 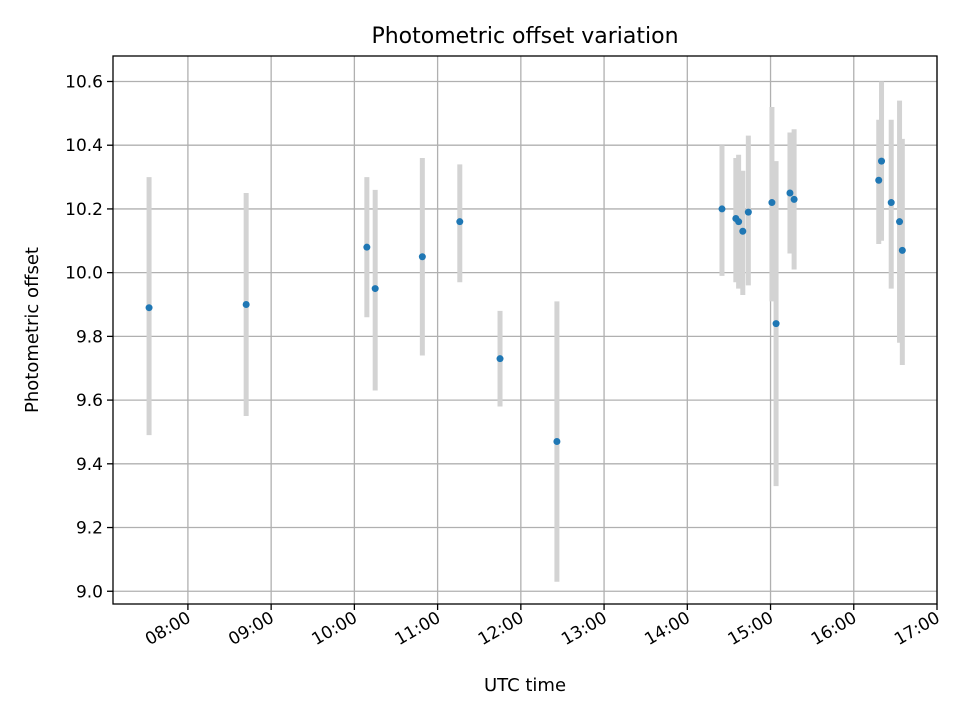 What do you see at coordinates (89, 529) in the screenshot?
I see `y-tick-label: 9.2` at bounding box center [89, 529].